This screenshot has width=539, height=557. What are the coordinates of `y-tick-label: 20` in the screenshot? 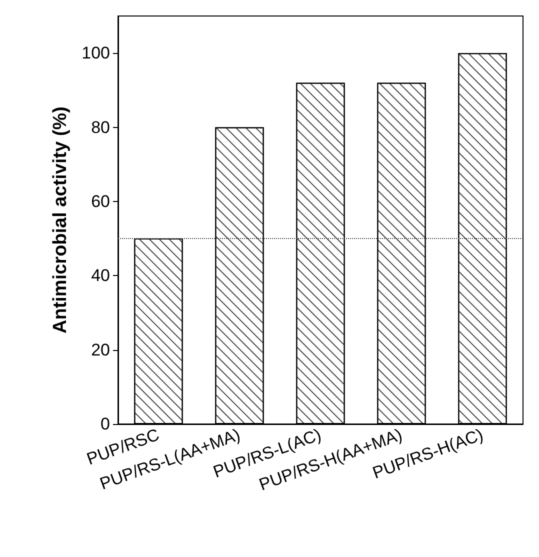 It's located at (100, 350).